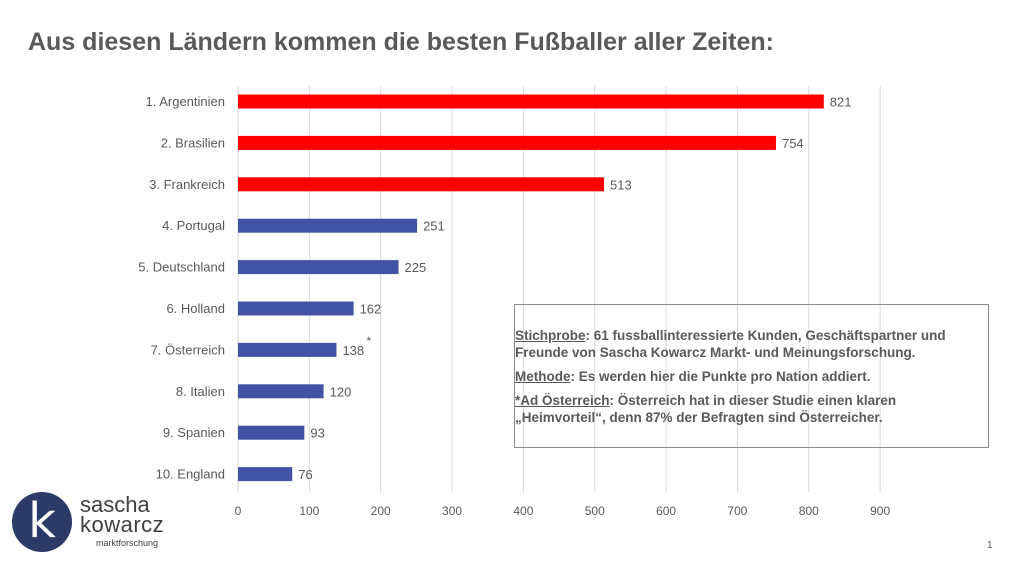 The width and height of the screenshot is (1024, 576). What do you see at coordinates (434, 226) in the screenshot?
I see `value-label: 251` at bounding box center [434, 226].